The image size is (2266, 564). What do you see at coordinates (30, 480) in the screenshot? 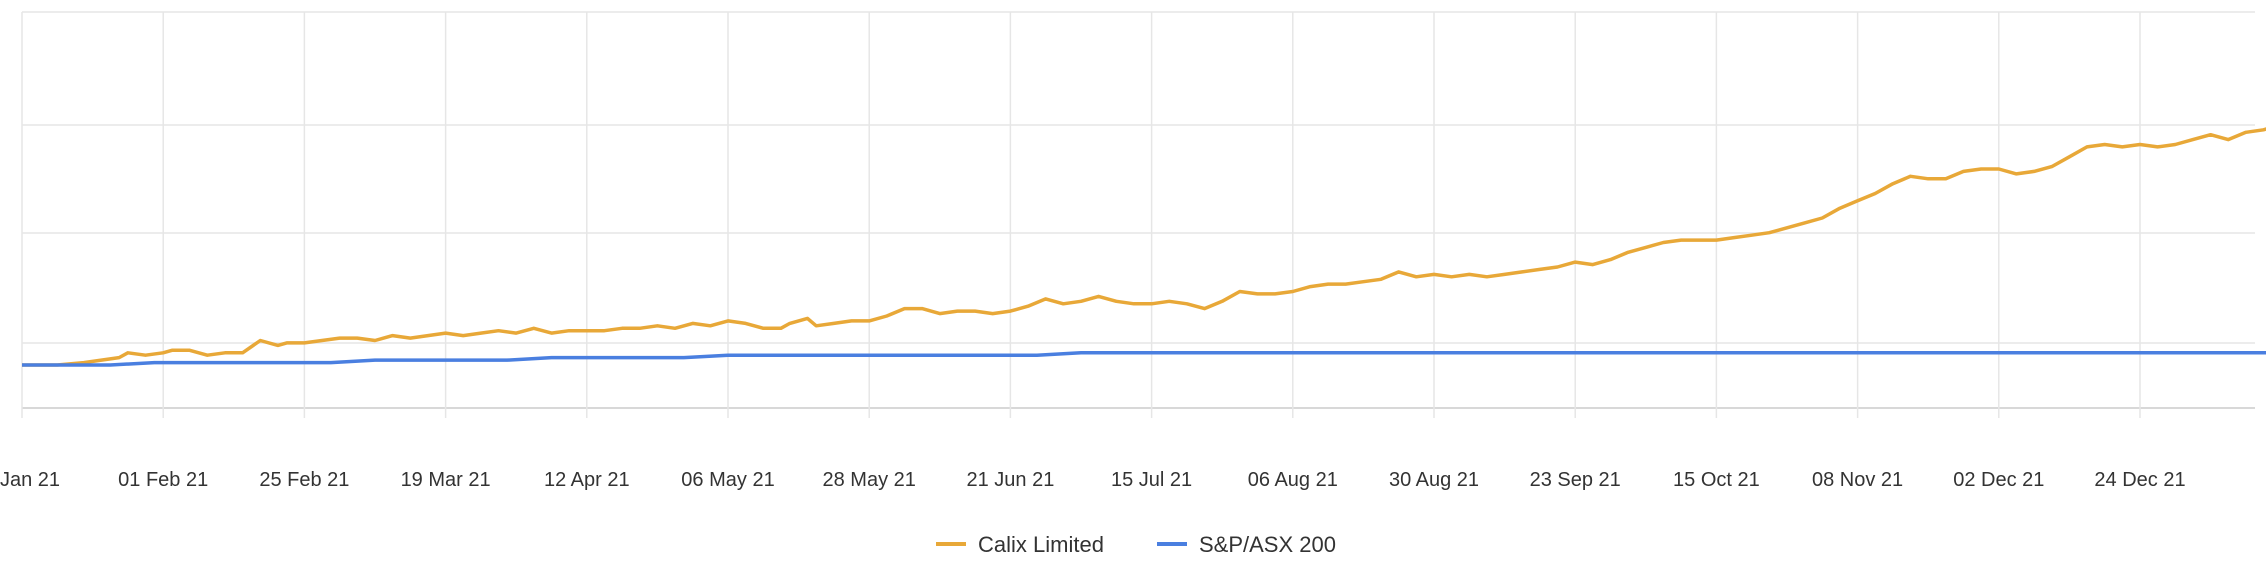
I see `x-tick-label: Jan 21` at bounding box center [30, 480].